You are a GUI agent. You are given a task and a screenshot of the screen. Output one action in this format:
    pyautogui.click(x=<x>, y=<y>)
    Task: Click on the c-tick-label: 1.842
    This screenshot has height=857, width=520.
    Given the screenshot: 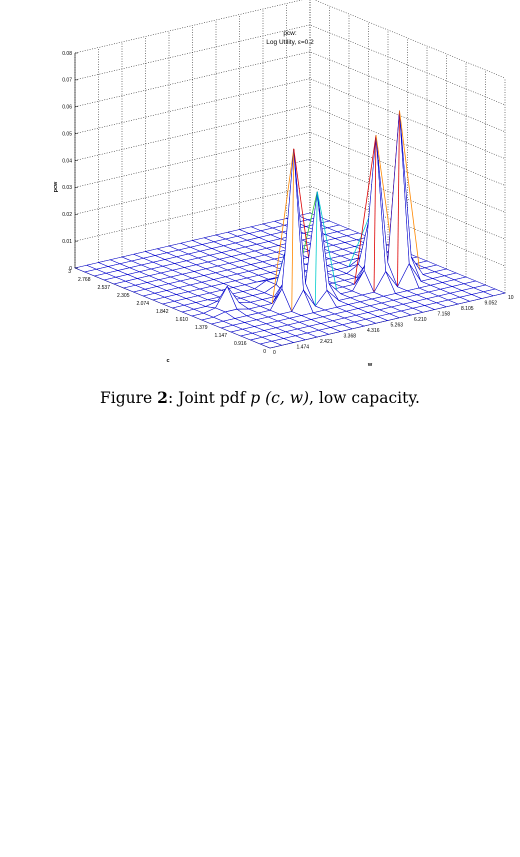 What is the action you would take?
    pyautogui.click(x=162, y=312)
    